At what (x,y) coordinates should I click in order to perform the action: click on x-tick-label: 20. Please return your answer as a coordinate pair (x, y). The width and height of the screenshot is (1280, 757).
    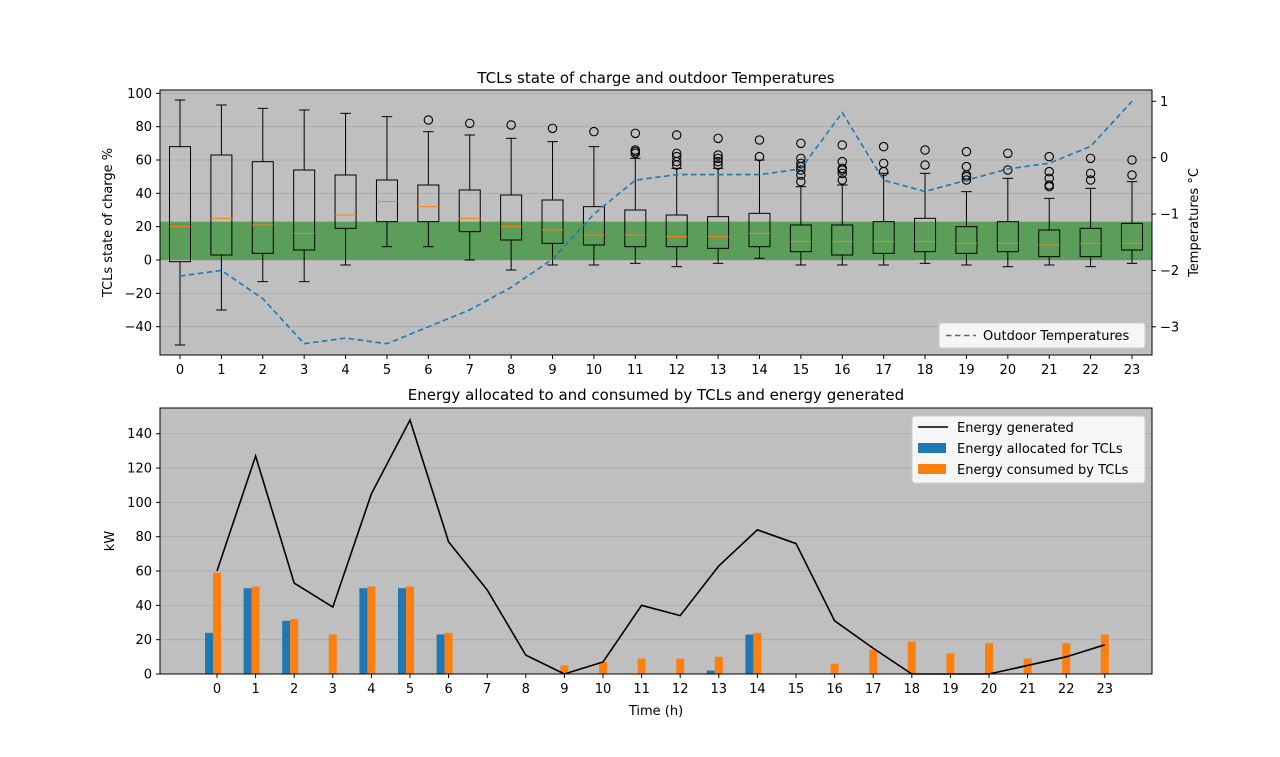
    Looking at the image, I should click on (1008, 370).